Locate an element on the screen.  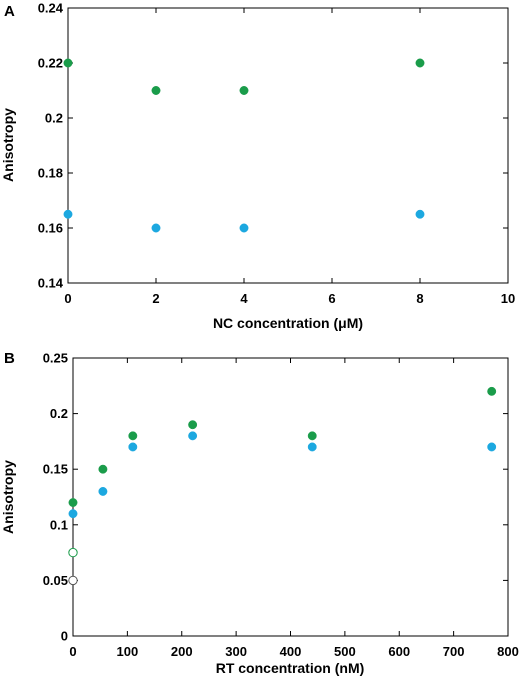
x-tick-label: 6 is located at coordinates (331, 298).